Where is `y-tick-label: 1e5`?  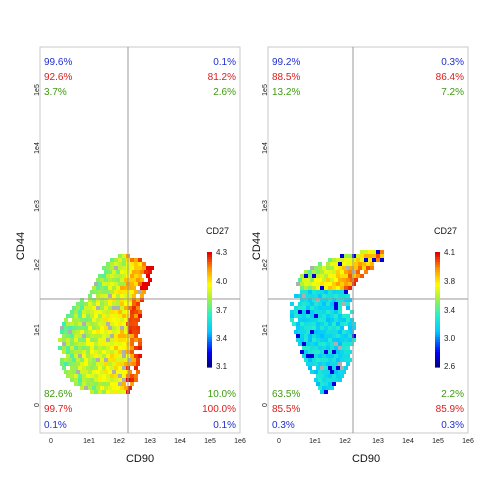 y-tick-label: 1e5 is located at coordinates (37, 90).